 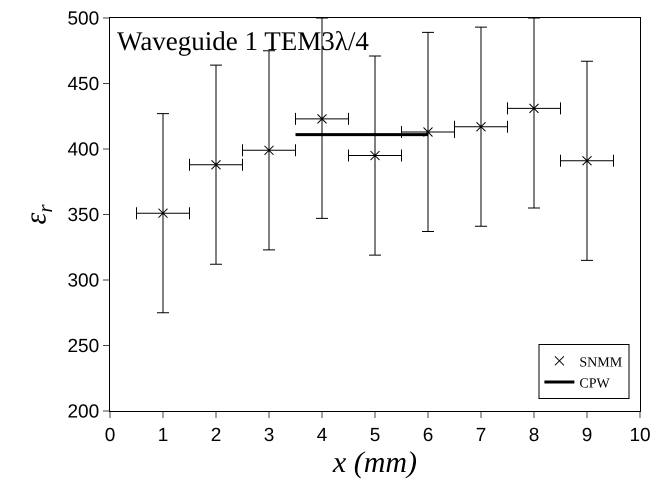 What do you see at coordinates (83, 281) in the screenshot?
I see `y-tick-label: 300` at bounding box center [83, 281].